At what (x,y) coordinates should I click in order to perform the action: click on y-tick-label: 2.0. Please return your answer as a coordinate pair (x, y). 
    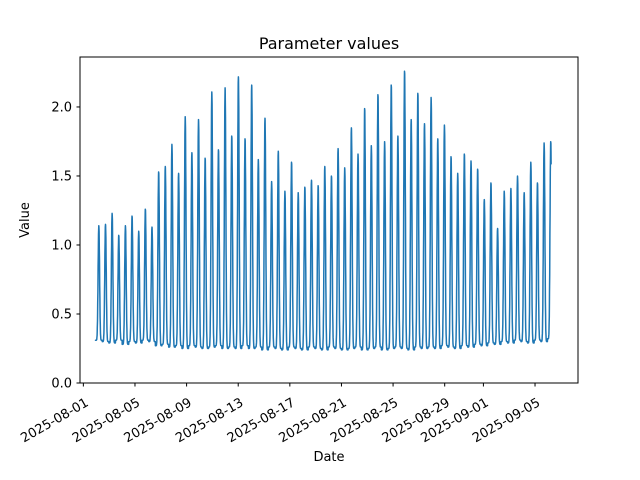
    Looking at the image, I should click on (61, 107).